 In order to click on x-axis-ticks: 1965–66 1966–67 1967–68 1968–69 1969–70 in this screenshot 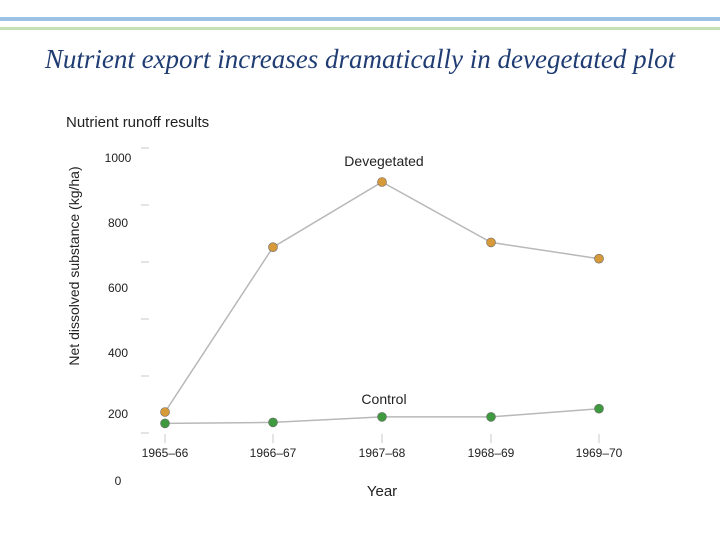, I will do `click(382, 447)`.